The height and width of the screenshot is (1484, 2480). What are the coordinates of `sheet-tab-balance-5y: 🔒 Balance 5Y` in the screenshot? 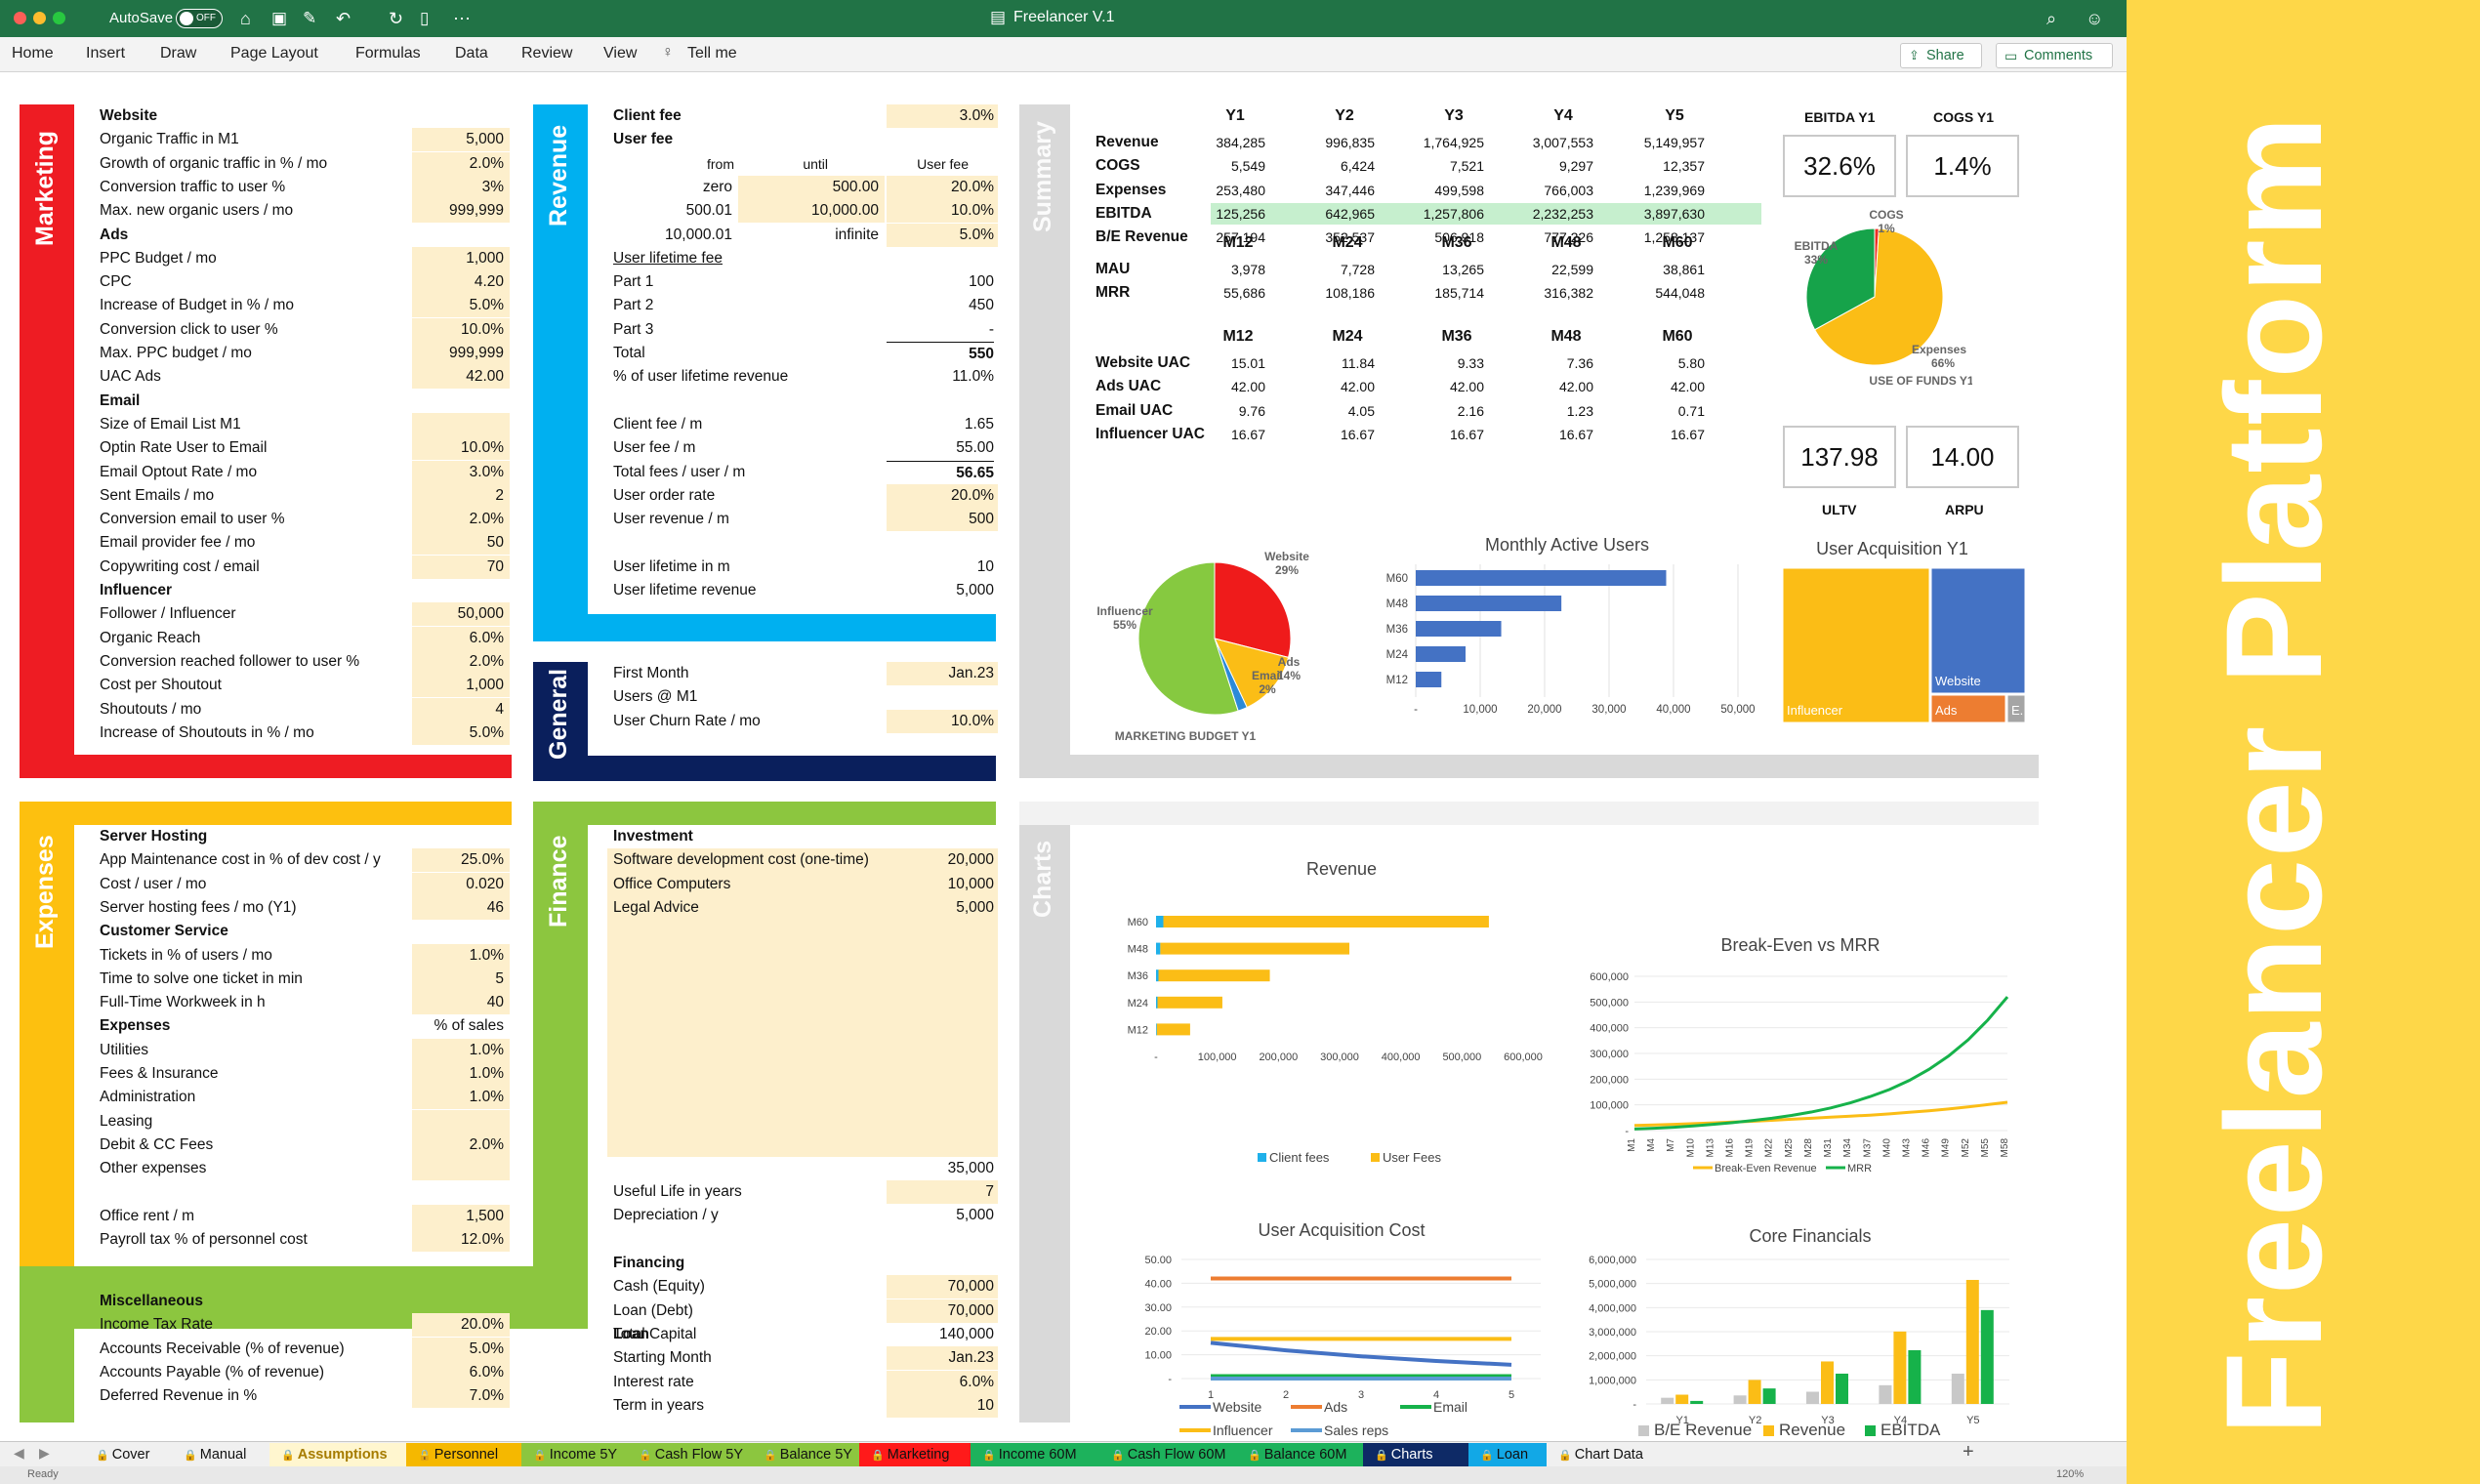 It's located at (805, 1455).